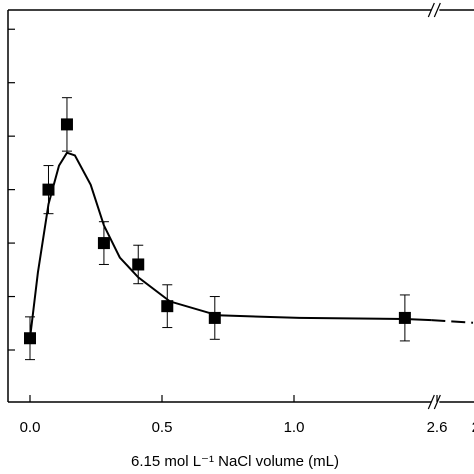  Describe the element at coordinates (437, 427) in the screenshot. I see `x-tick-label: 2.6` at that location.